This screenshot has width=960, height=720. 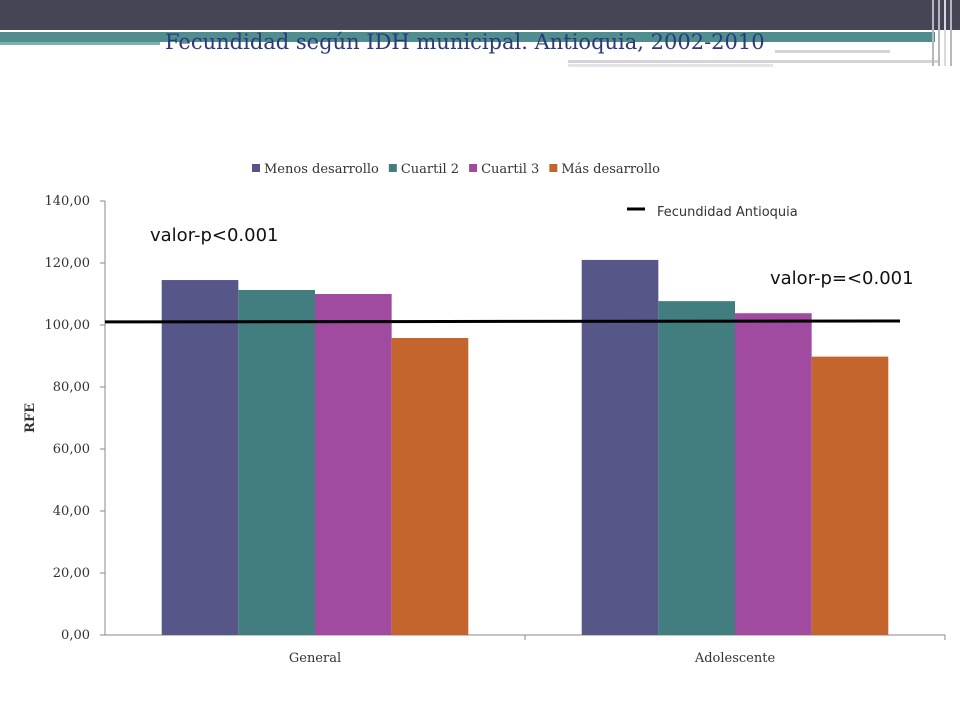 I want to click on slide-accent-bar-light, so click(x=80, y=43).